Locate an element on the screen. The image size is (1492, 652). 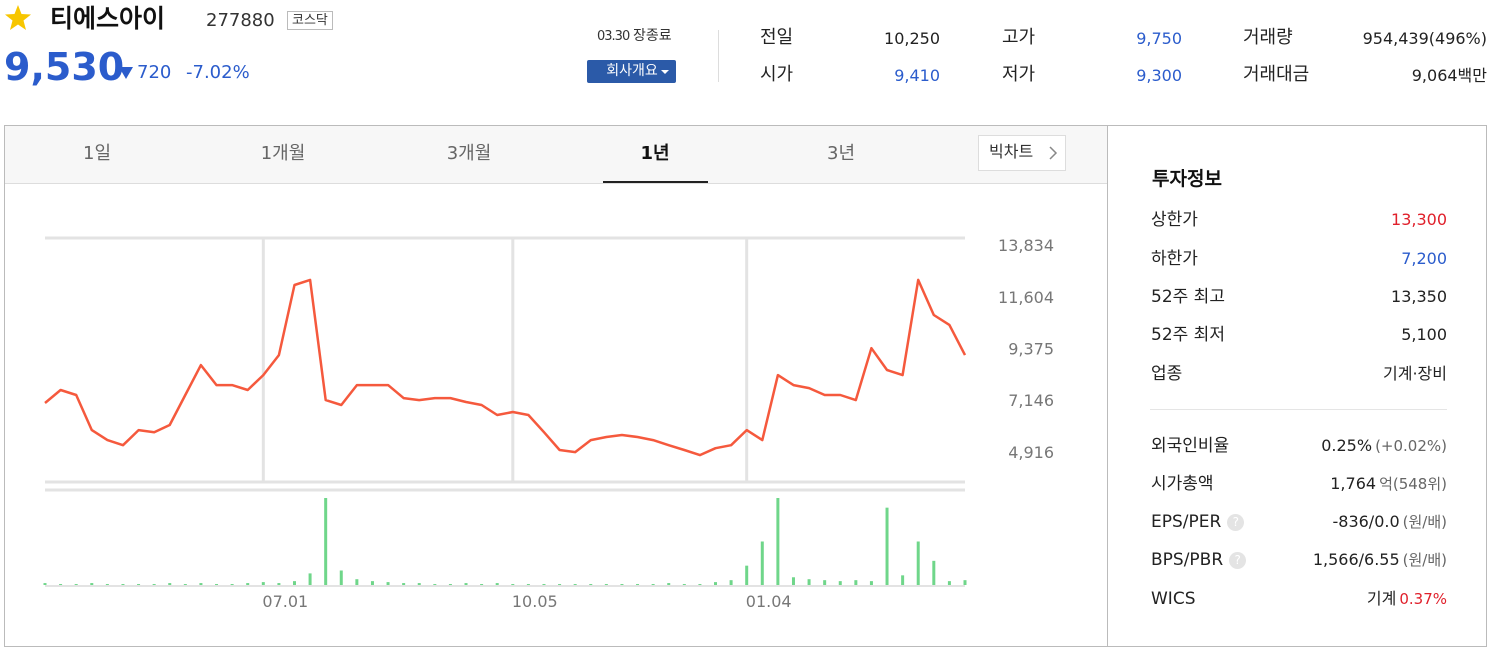
summary-label: 거래대금 is located at coordinates (1276, 74).